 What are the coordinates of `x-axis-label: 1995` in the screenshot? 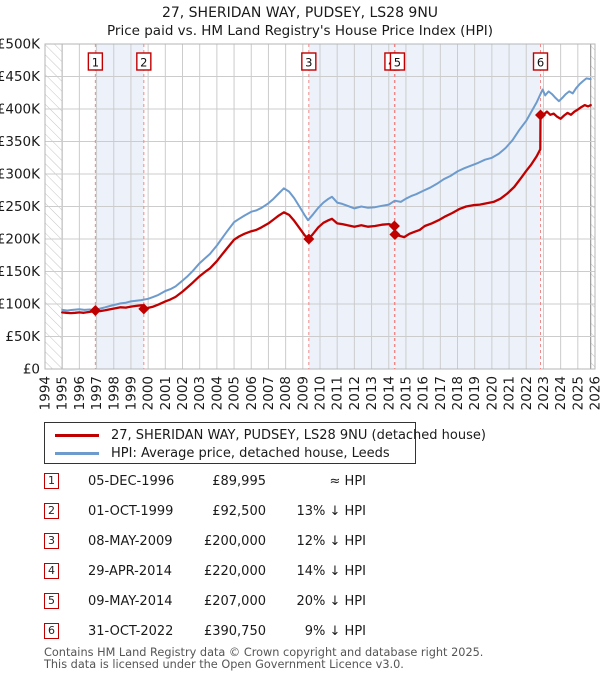 It's located at (63, 393).